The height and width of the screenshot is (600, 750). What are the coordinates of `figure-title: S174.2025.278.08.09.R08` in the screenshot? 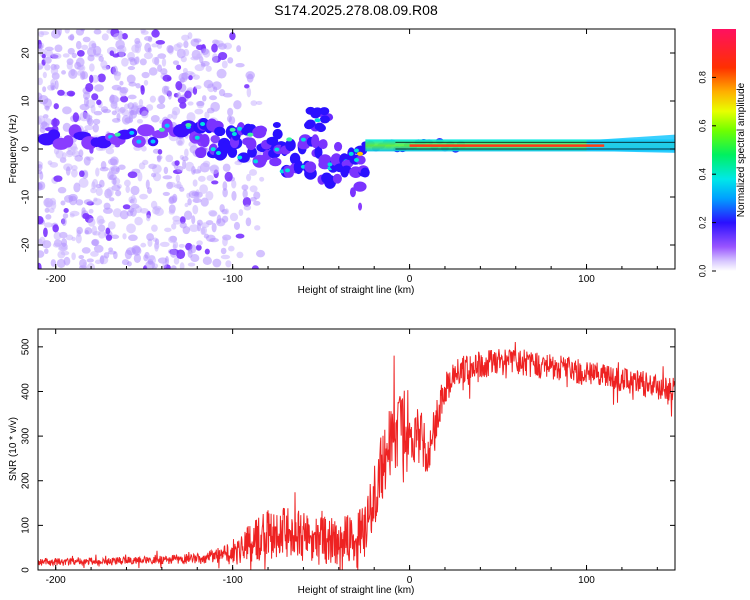 It's located at (356, 10).